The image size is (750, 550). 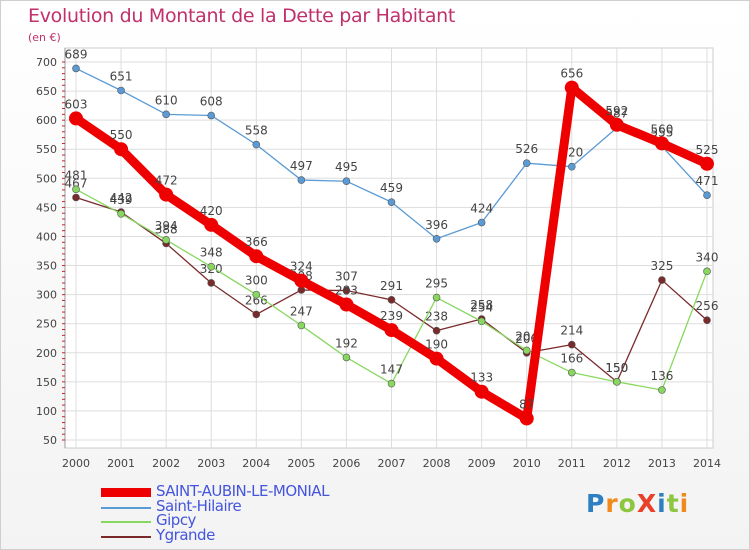 What do you see at coordinates (346, 277) in the screenshot?
I see `data-label: 307` at bounding box center [346, 277].